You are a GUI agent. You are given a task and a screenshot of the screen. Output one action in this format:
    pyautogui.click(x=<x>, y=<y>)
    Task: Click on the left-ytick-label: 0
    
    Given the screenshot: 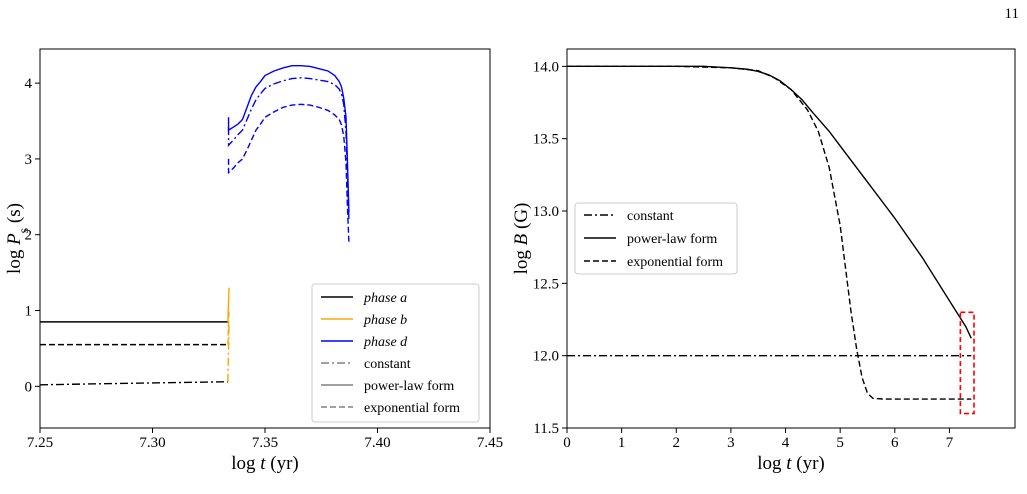 What is the action you would take?
    pyautogui.click(x=29, y=387)
    